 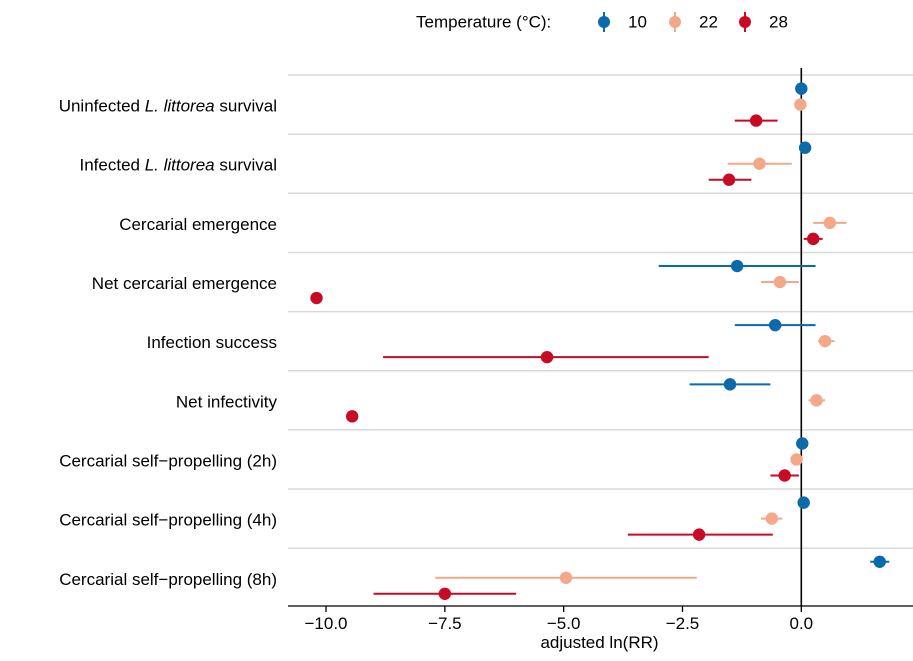 I want to click on category-label-part: Cercarial self−propelling (8h), so click(x=168, y=578).